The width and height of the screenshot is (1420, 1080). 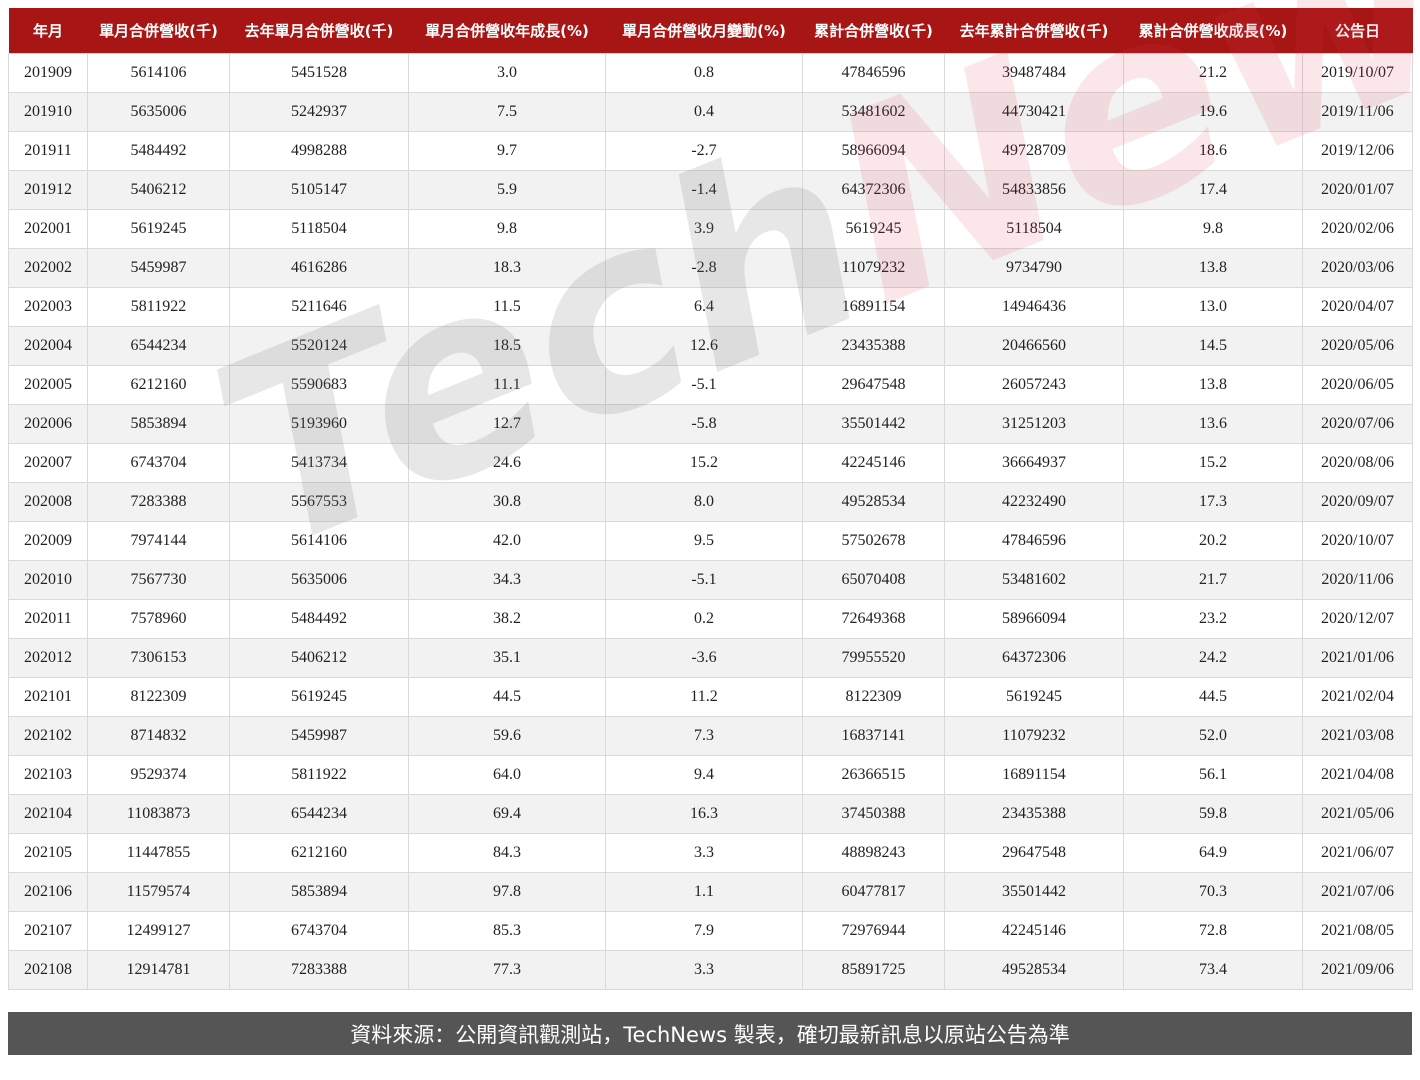 What do you see at coordinates (1357, 658) in the screenshot?
I see `table-cell: 2021/01/06` at bounding box center [1357, 658].